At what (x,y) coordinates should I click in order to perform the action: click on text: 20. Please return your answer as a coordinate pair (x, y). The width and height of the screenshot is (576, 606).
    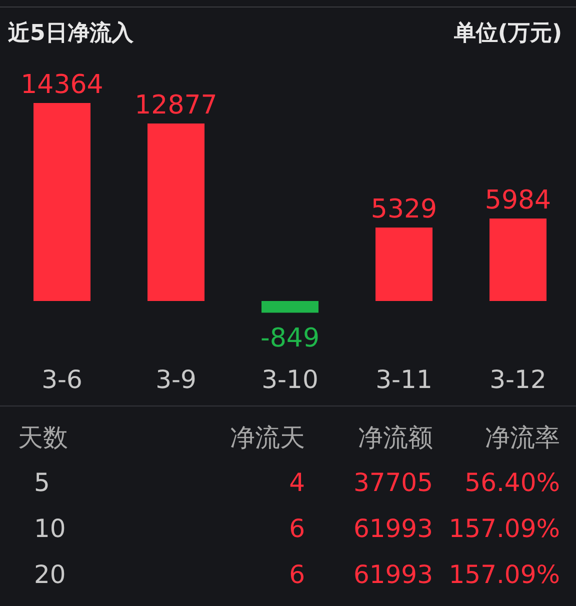
    Looking at the image, I should click on (50, 574).